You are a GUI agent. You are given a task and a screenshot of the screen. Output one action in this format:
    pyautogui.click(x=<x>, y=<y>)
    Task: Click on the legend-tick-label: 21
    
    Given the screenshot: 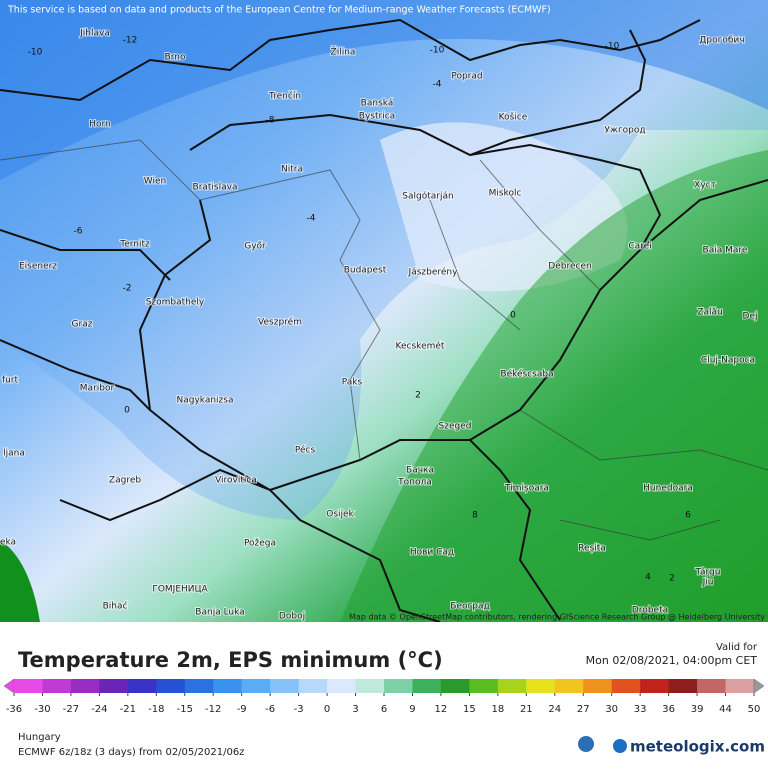 What is the action you would take?
    pyautogui.click(x=526, y=709)
    